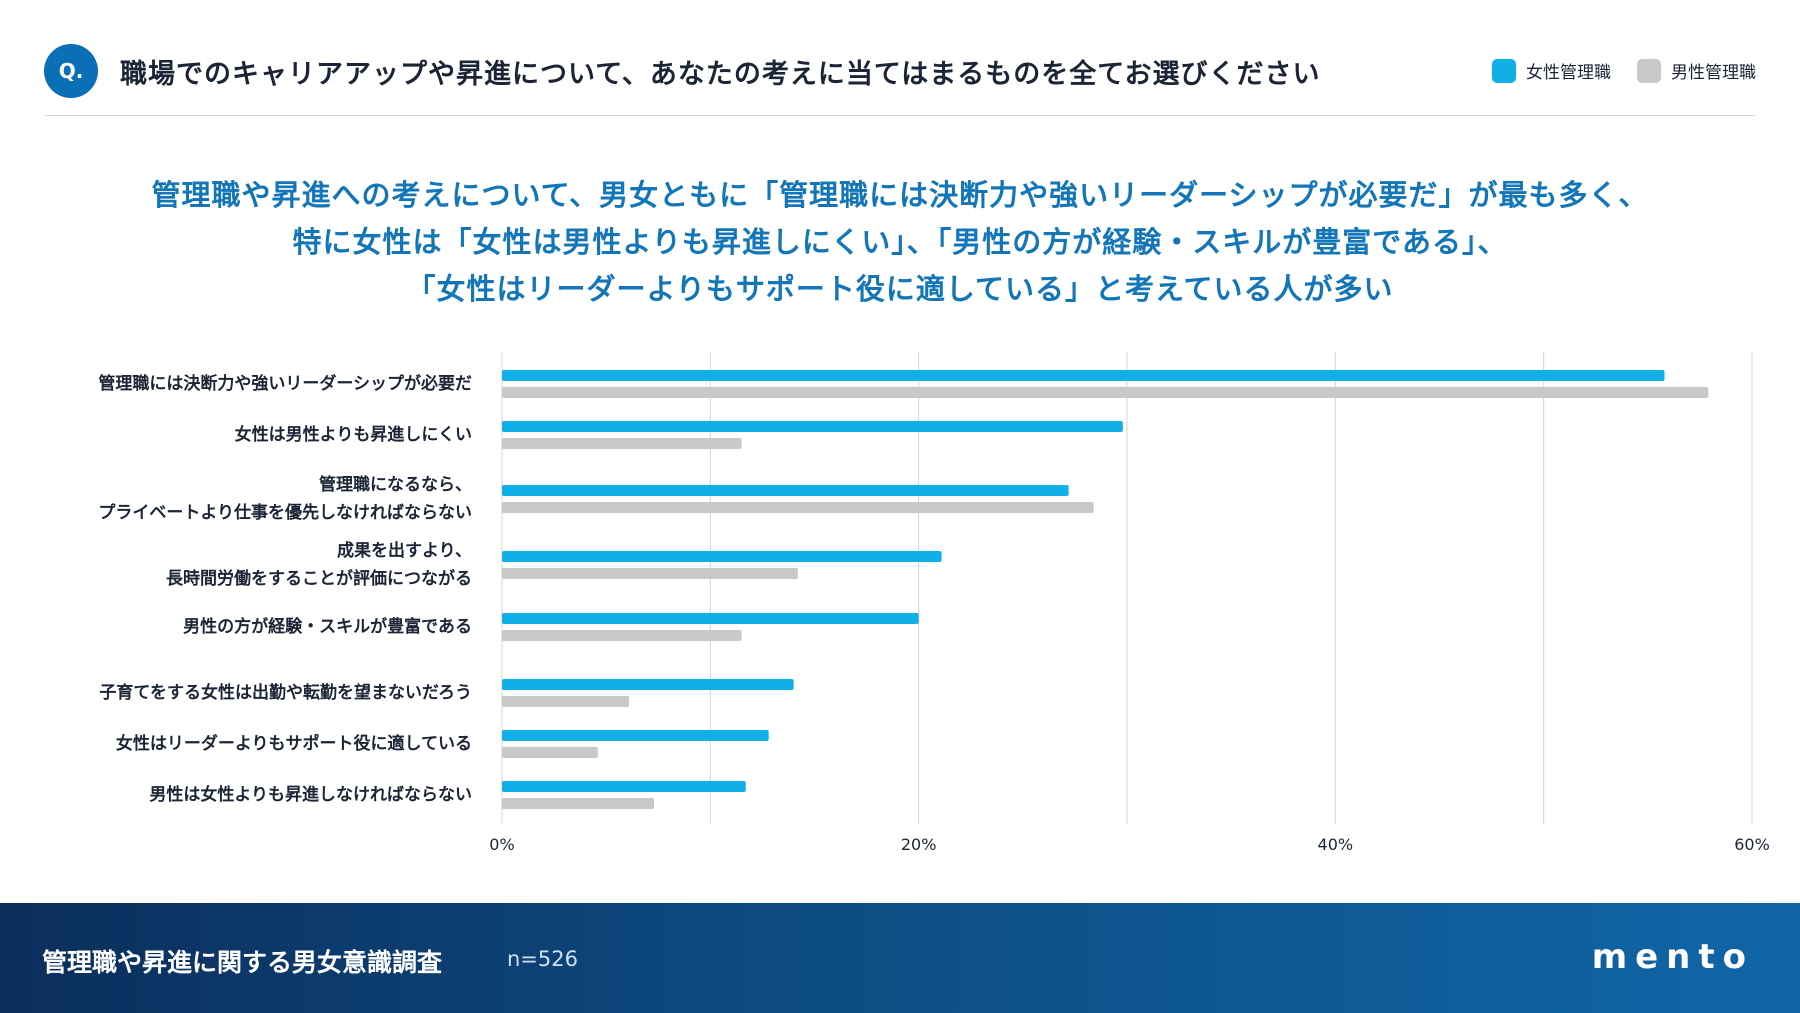 This screenshot has height=1013, width=1800. Describe the element at coordinates (1335, 844) in the screenshot. I see `x-tick-label: 40%` at that location.